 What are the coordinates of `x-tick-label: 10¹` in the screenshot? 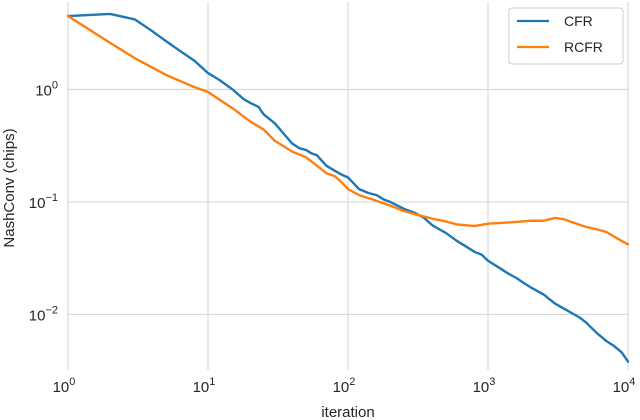 It's located at (204, 386).